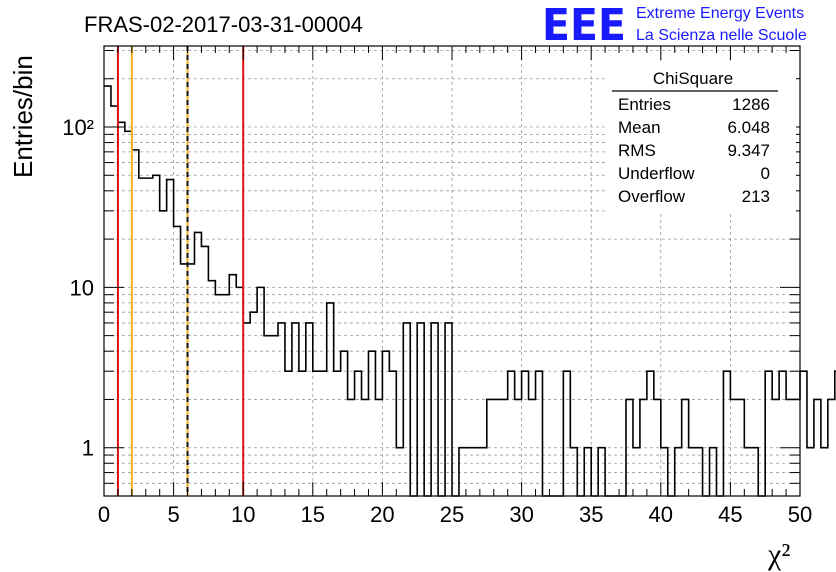 The image size is (836, 572). Describe the element at coordinates (693, 78) in the screenshot. I see `stats-title: ChiSquare` at that location.